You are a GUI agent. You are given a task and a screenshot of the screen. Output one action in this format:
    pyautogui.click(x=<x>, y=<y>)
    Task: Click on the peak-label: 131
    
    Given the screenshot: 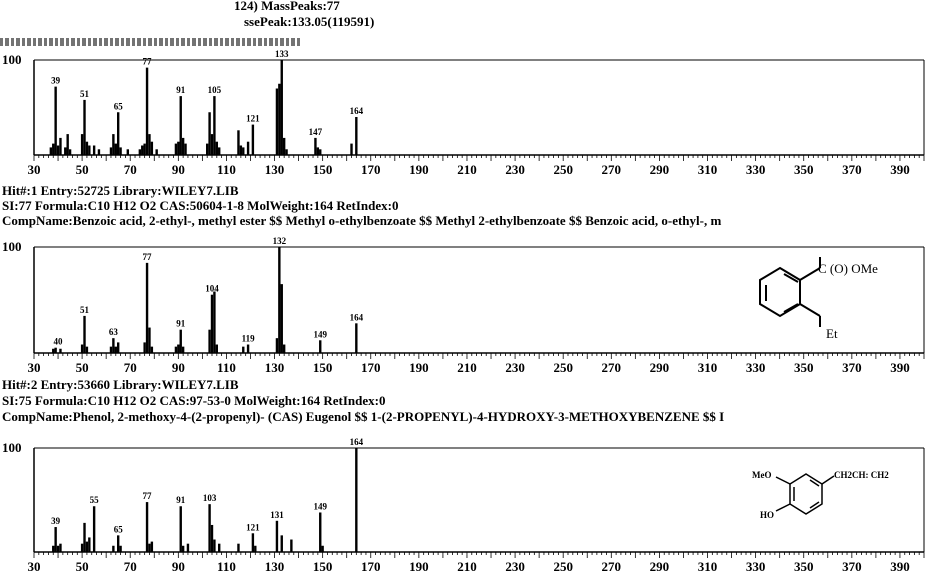 What is the action you would take?
    pyautogui.click(x=277, y=515)
    